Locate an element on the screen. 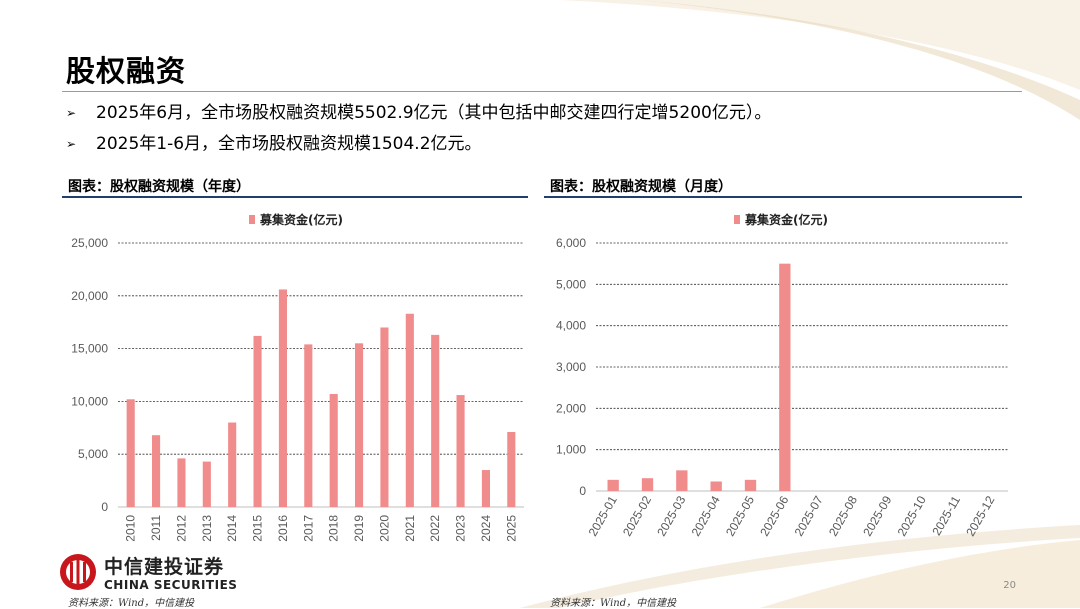 This screenshot has height=609, width=1080. x-tick-label: 2014 is located at coordinates (232, 528).